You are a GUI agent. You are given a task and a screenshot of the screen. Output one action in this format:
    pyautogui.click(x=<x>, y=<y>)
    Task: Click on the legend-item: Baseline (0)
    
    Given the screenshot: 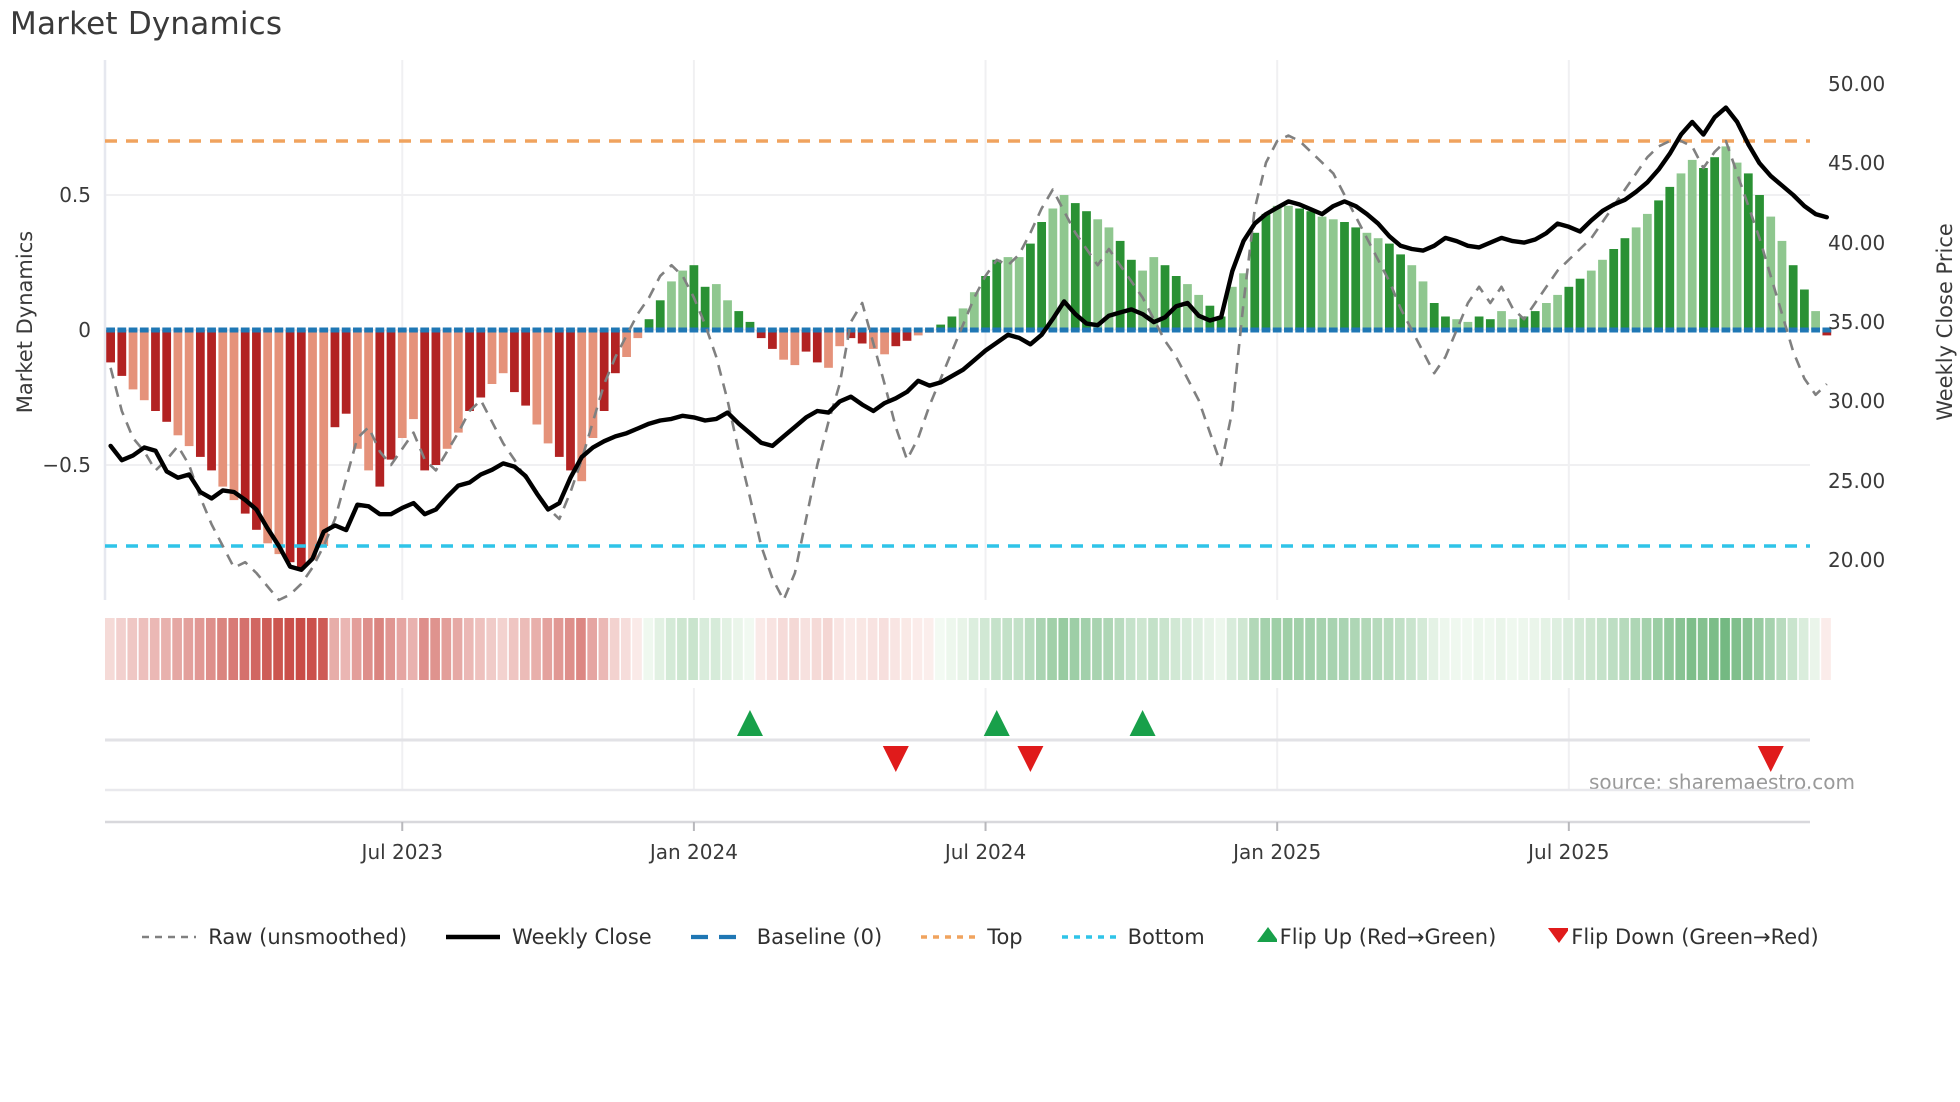 What is the action you would take?
    pyautogui.click(x=786, y=937)
    